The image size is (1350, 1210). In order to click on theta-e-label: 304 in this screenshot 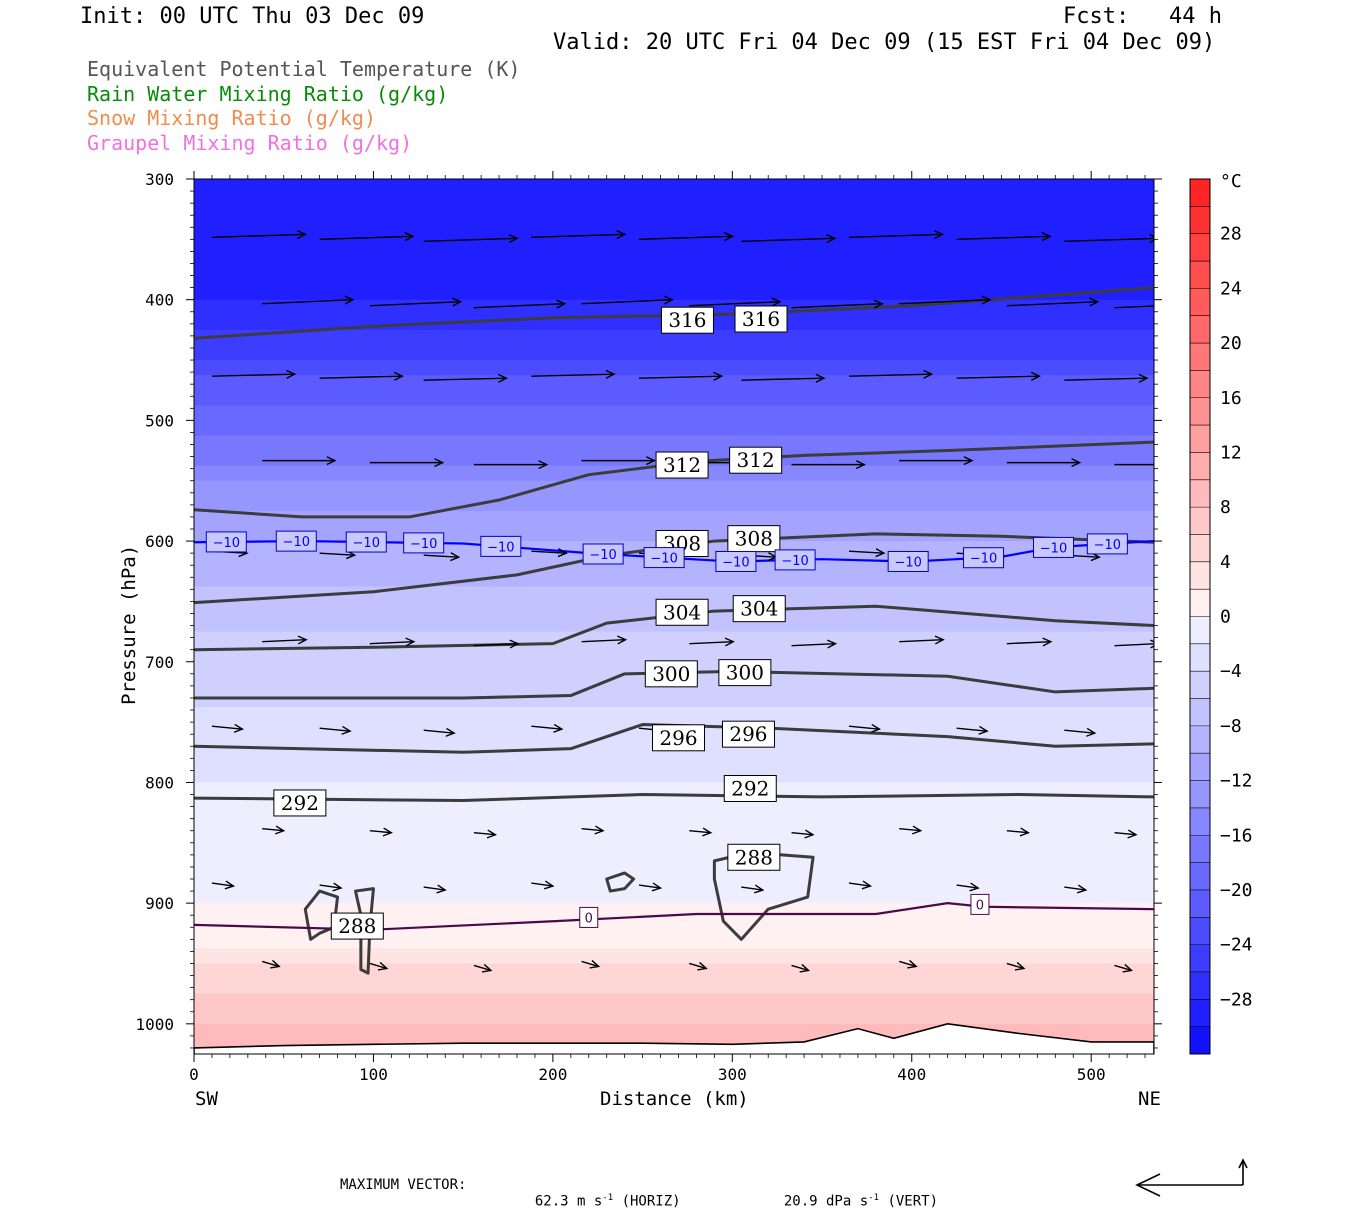, I will do `click(682, 612)`.